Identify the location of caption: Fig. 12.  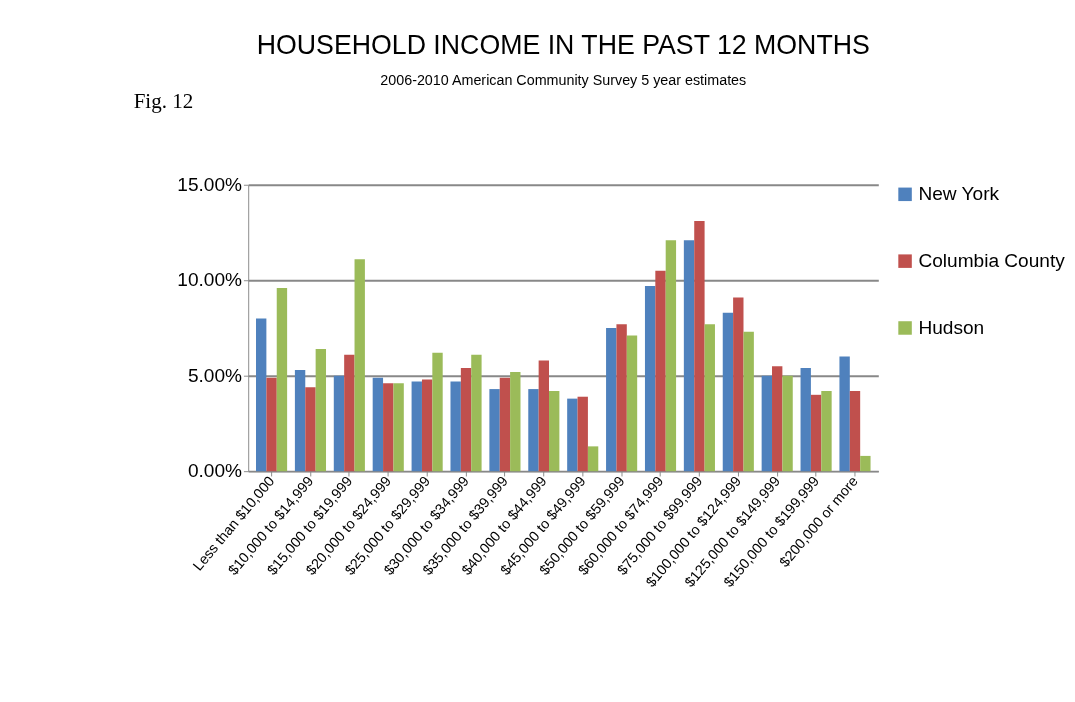
(163, 101).